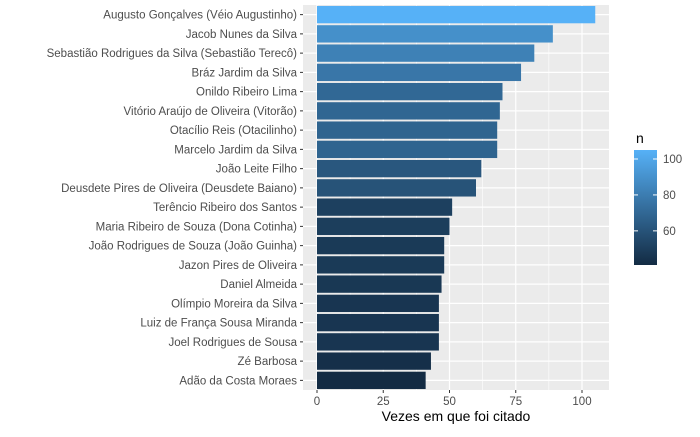 Image resolution: width=700 pixels, height=437 pixels. Describe the element at coordinates (669, 196) in the screenshot. I see `legend-tick-label: 80` at that location.